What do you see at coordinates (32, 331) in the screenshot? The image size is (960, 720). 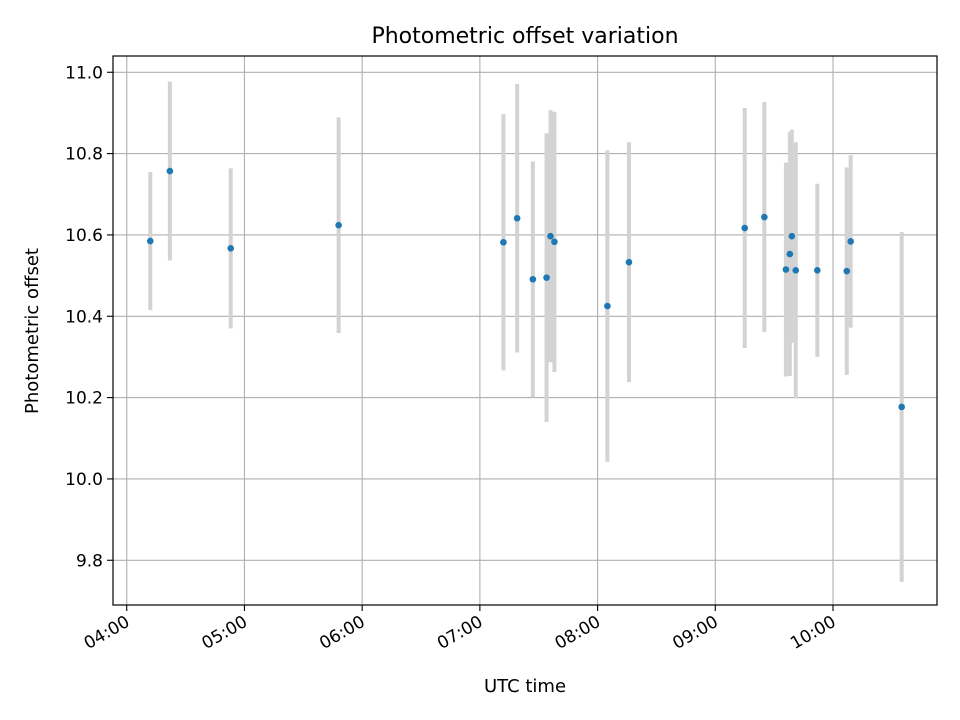 I see `y-axis-label: Photometric offset` at bounding box center [32, 331].